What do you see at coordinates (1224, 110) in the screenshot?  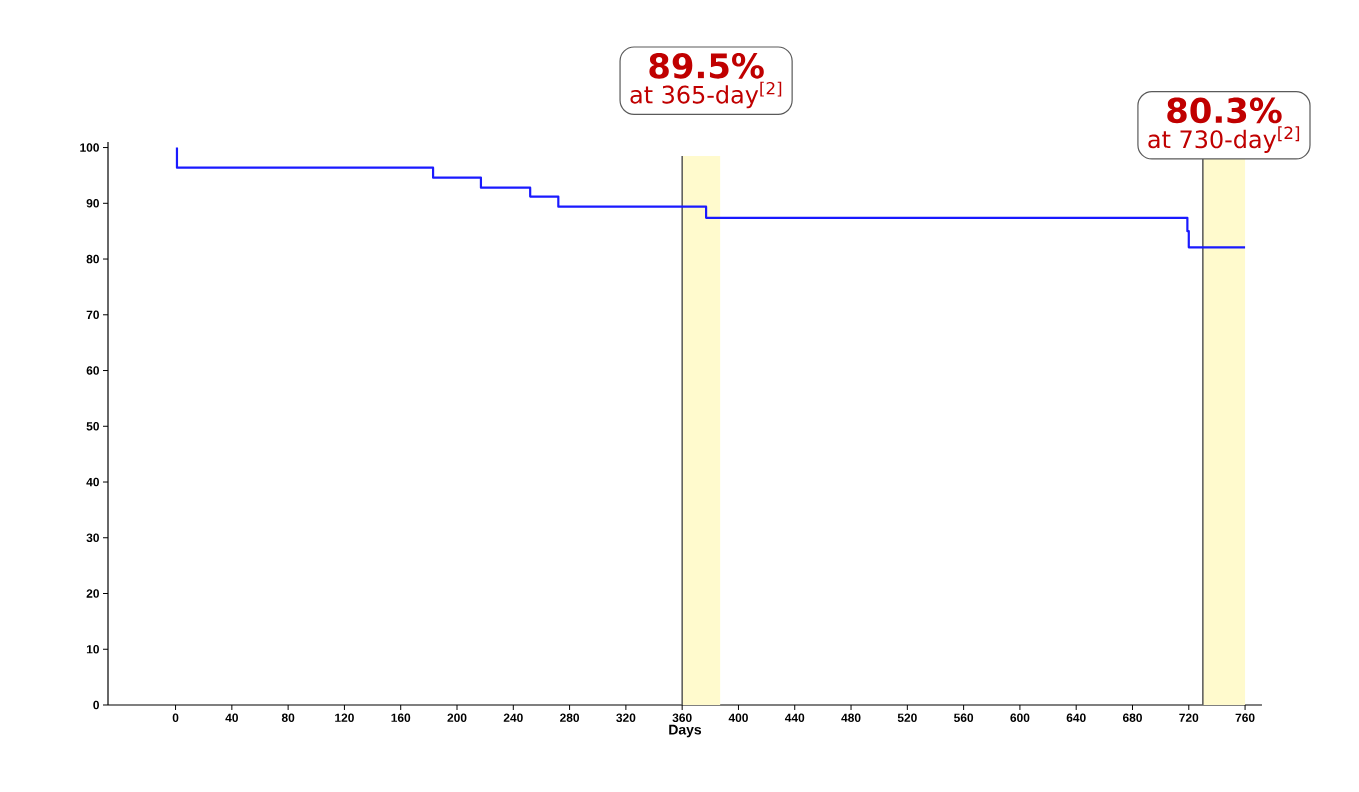 I see `text: 80.3%` at bounding box center [1224, 110].